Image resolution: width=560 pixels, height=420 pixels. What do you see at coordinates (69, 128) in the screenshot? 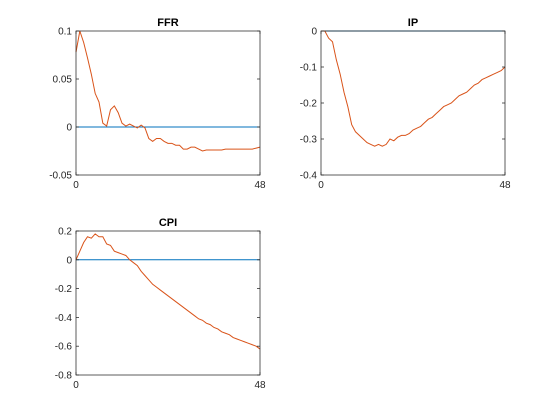
I see `ffr-ytick-label: 0` at bounding box center [69, 128].